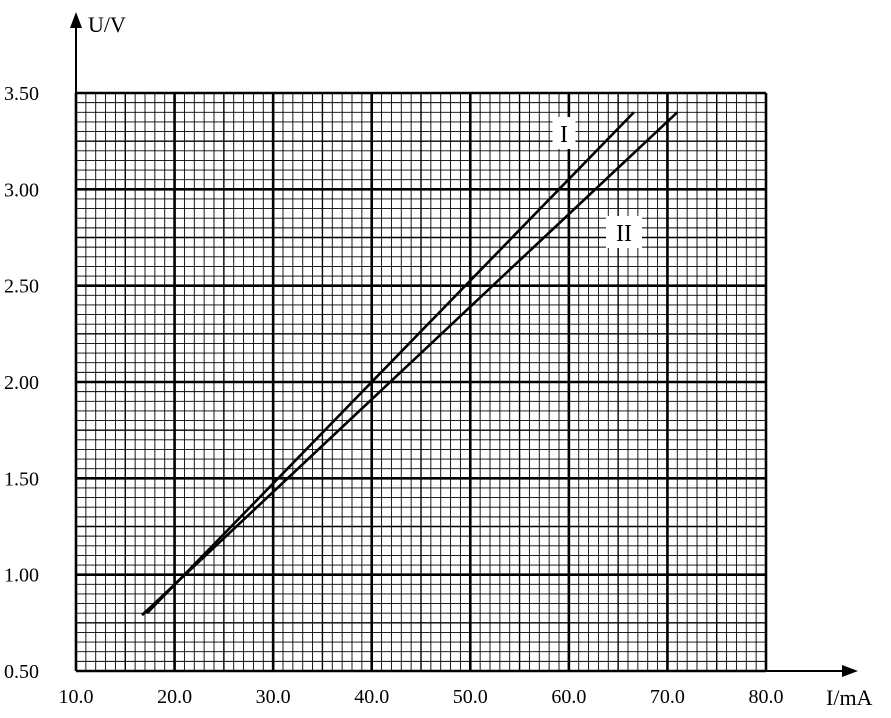 The image size is (891, 718). What do you see at coordinates (21, 287) in the screenshot?
I see `y-tick-label: 2.50` at bounding box center [21, 287].